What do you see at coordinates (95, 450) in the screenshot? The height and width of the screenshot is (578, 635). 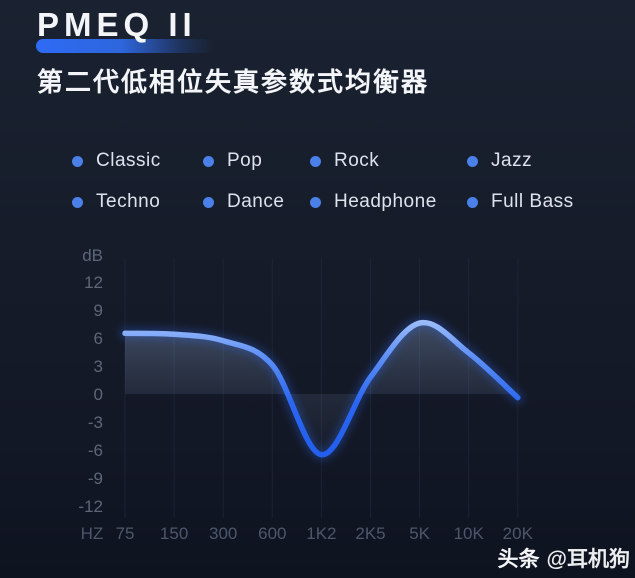 I see `y-tick-label: -6` at bounding box center [95, 450].